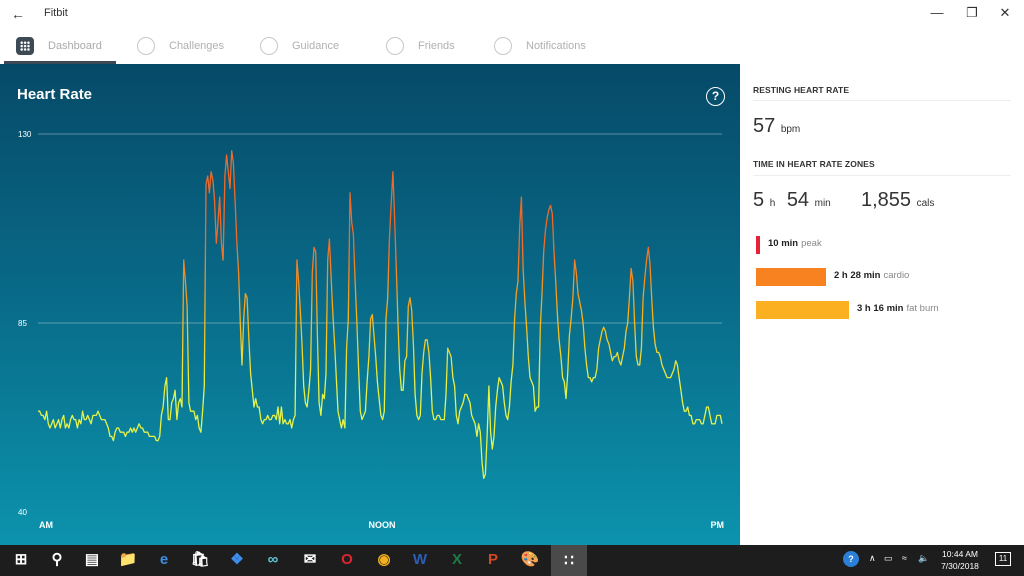 The image size is (1024, 576). I want to click on tab-label: Friends, so click(436, 46).